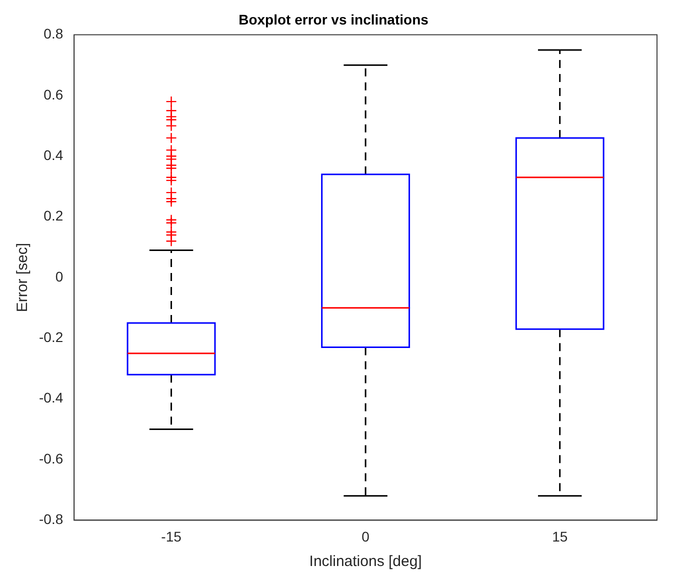 This screenshot has width=675, height=579. Describe the element at coordinates (333, 19) in the screenshot. I see `chart-title: Boxplot error vs inclinations` at that location.